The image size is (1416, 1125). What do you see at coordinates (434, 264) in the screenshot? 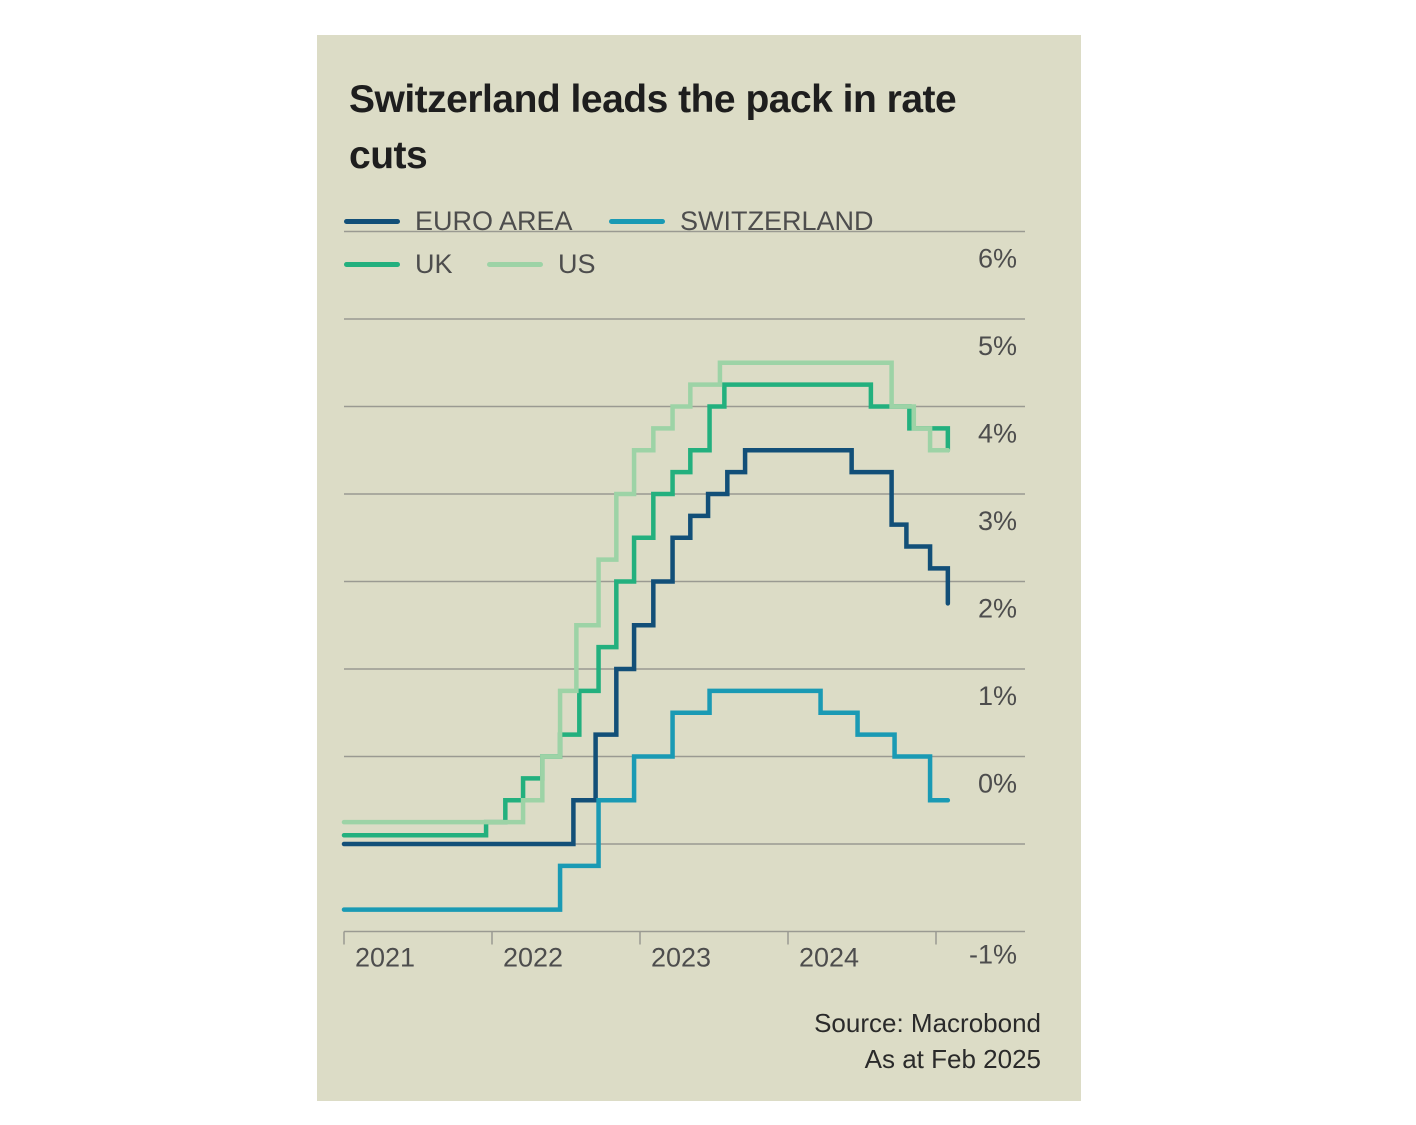
I see `legend-label: UK` at bounding box center [434, 264].